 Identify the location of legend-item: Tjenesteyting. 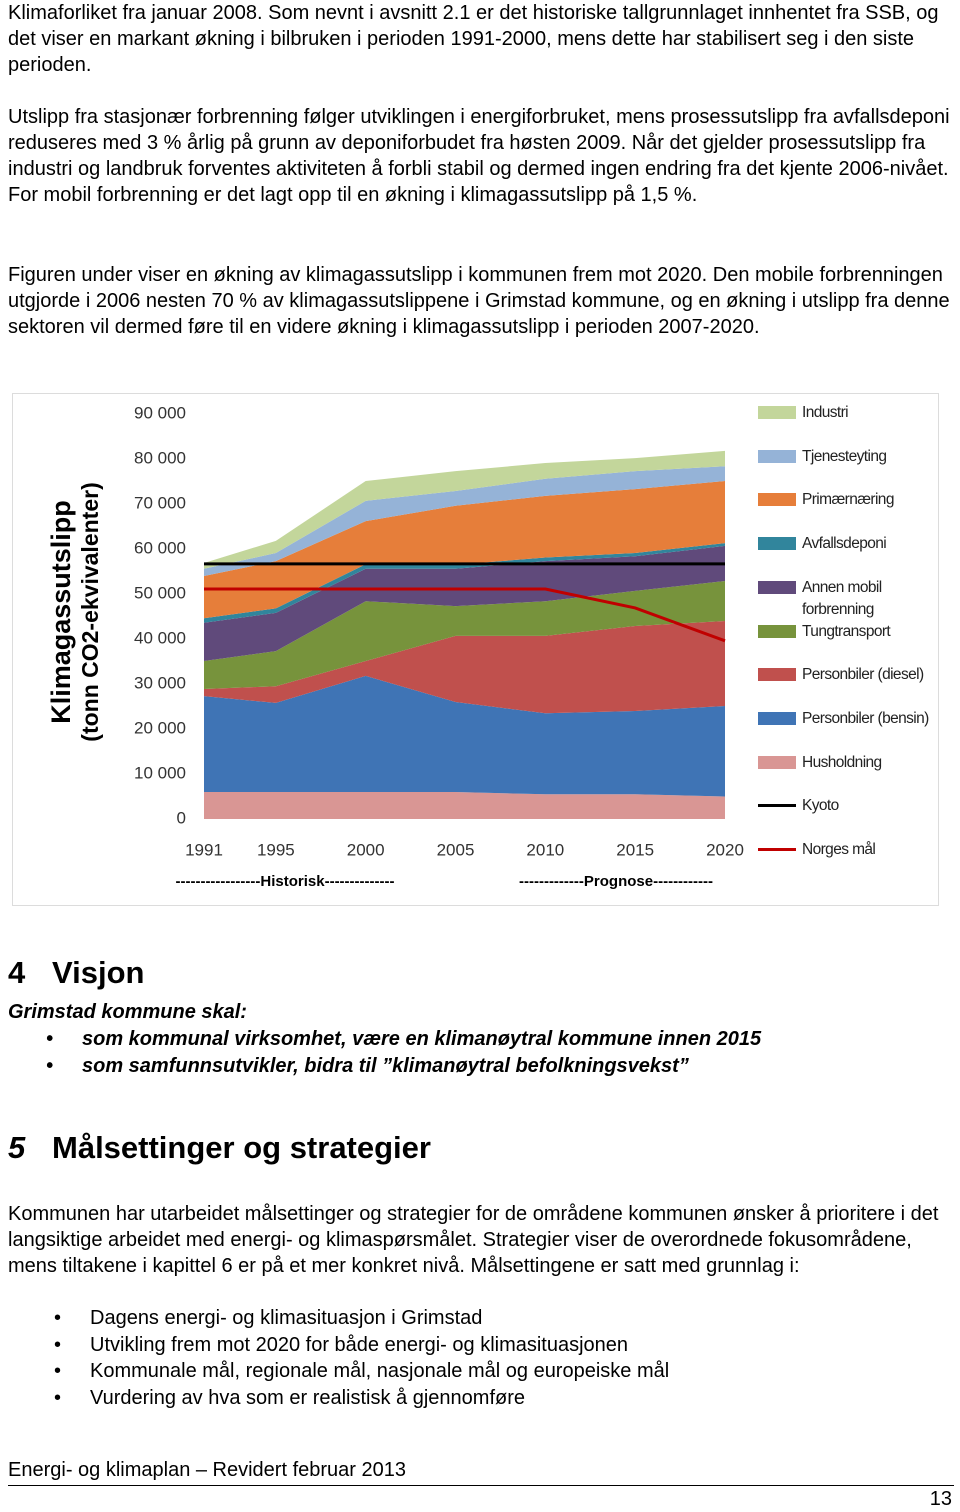
(848, 466).